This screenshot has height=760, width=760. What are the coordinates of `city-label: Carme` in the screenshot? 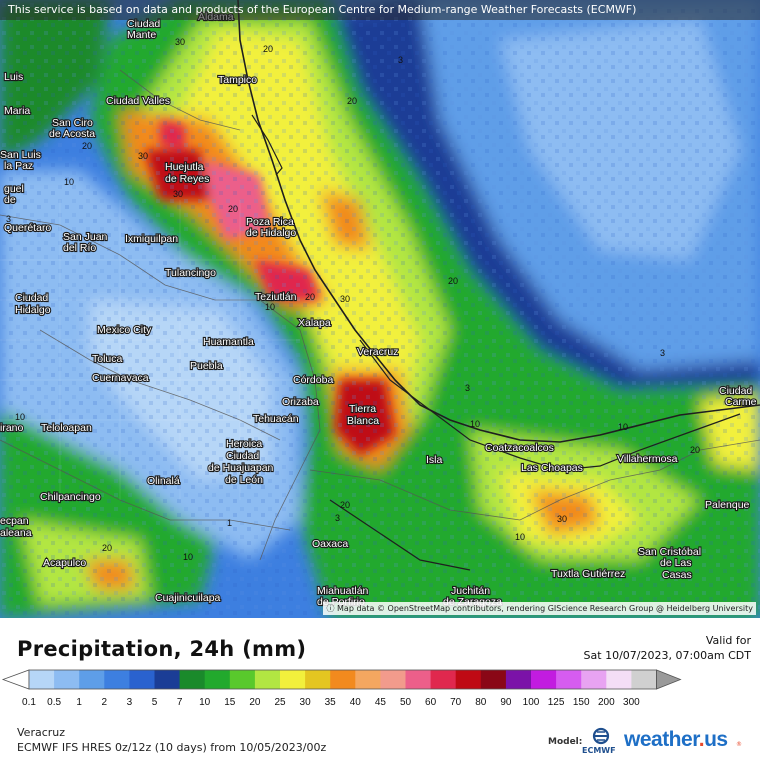 It's located at (741, 402).